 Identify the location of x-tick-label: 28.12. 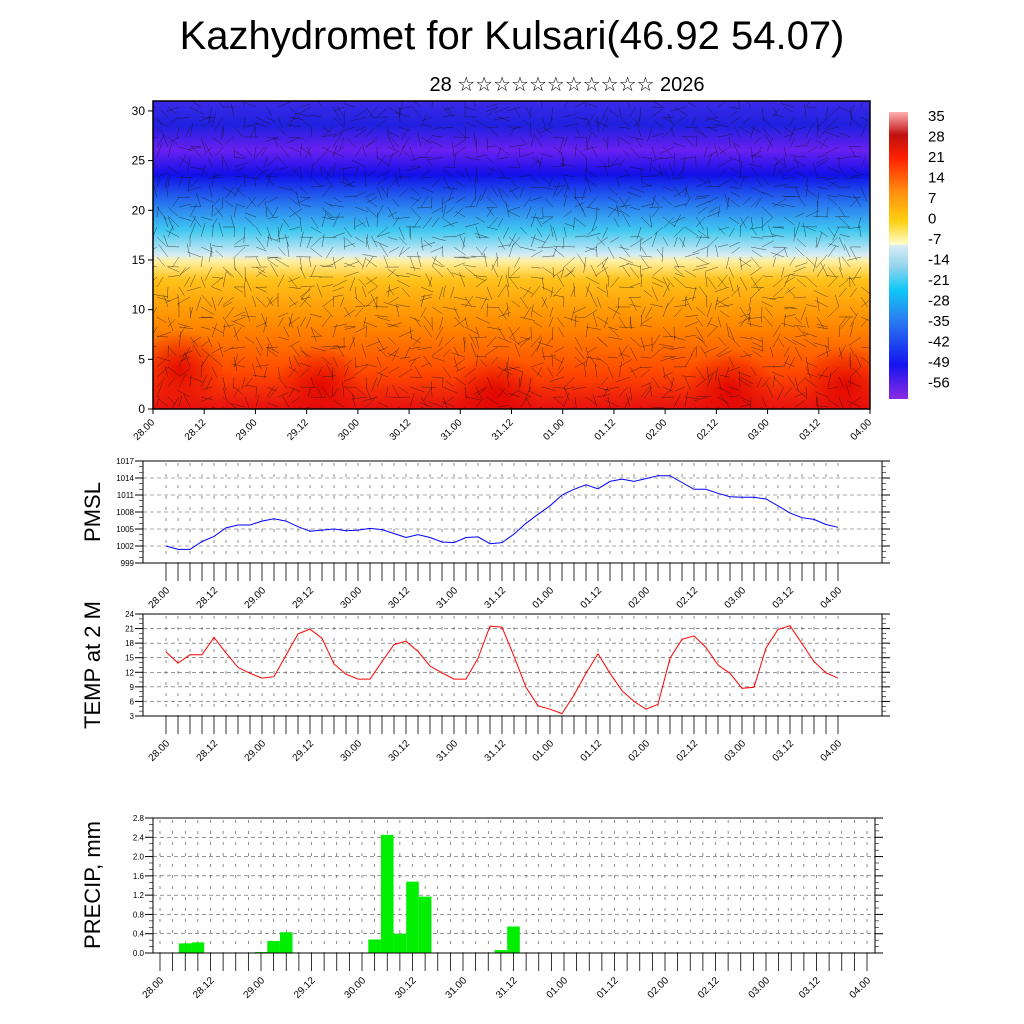
(196, 430).